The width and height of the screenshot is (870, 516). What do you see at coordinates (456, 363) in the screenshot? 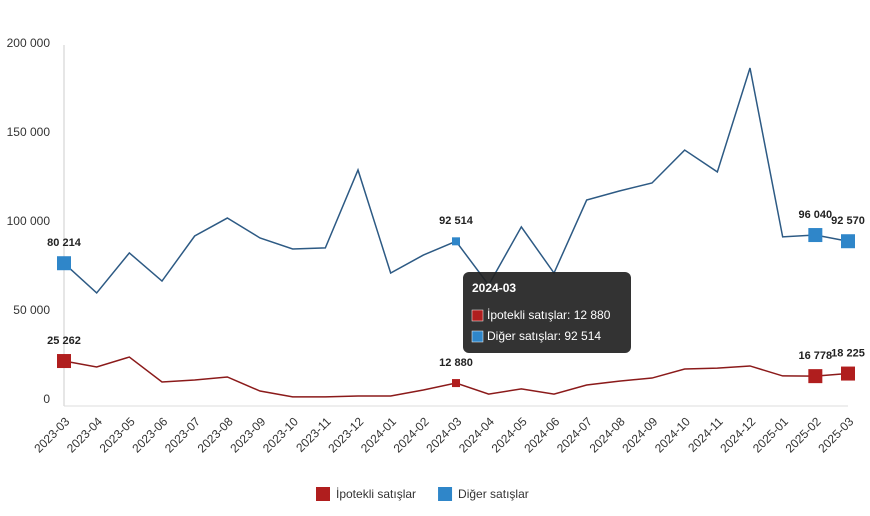
I see `data-label: 12 880` at bounding box center [456, 363].